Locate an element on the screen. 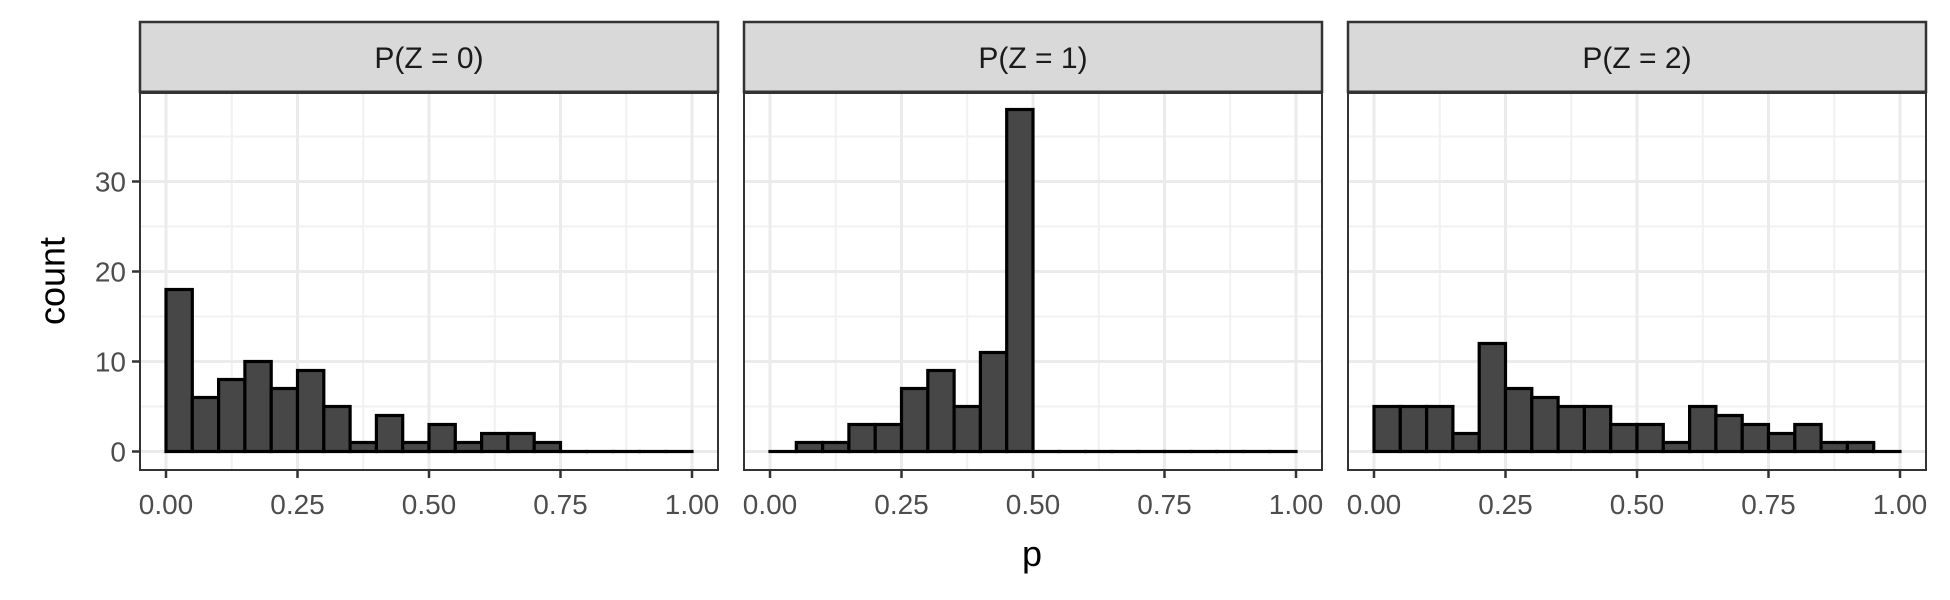  y-tick-label: 30 is located at coordinates (110, 182).